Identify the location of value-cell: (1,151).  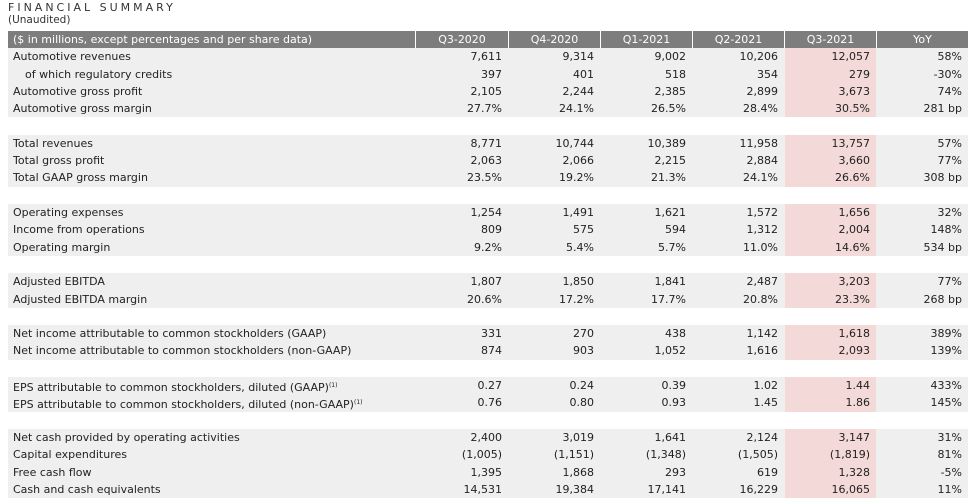
(573, 455).